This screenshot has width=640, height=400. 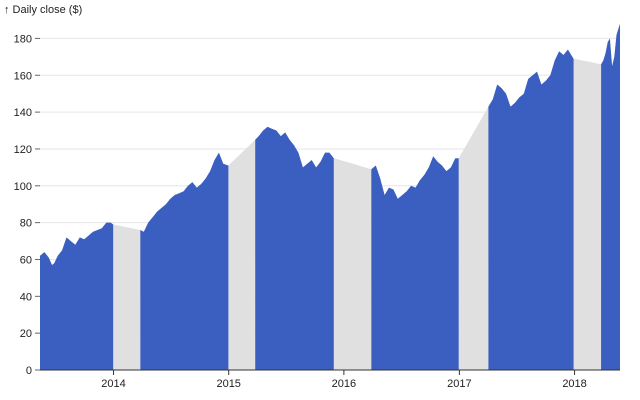 I want to click on y-tick-label: 100, so click(x=23, y=187).